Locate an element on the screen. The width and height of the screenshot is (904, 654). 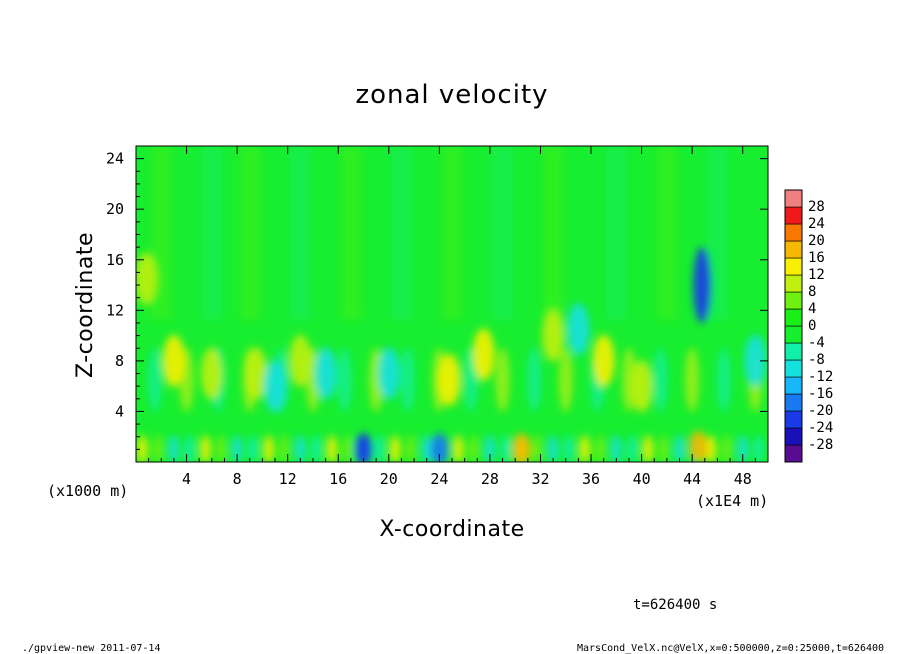
y-tick-label: 8 is located at coordinates (119, 361).